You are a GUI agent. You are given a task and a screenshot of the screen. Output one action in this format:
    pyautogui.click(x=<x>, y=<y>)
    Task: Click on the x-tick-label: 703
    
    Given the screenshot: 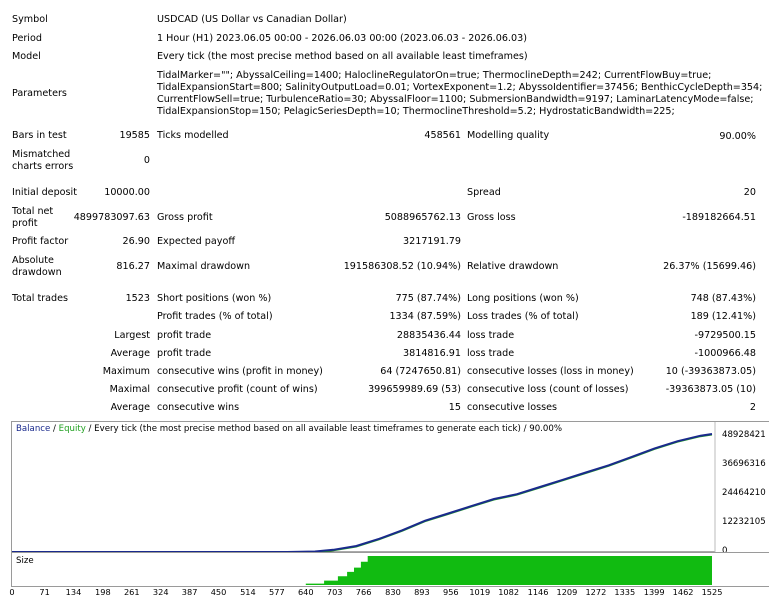 What is the action you would take?
    pyautogui.click(x=334, y=592)
    